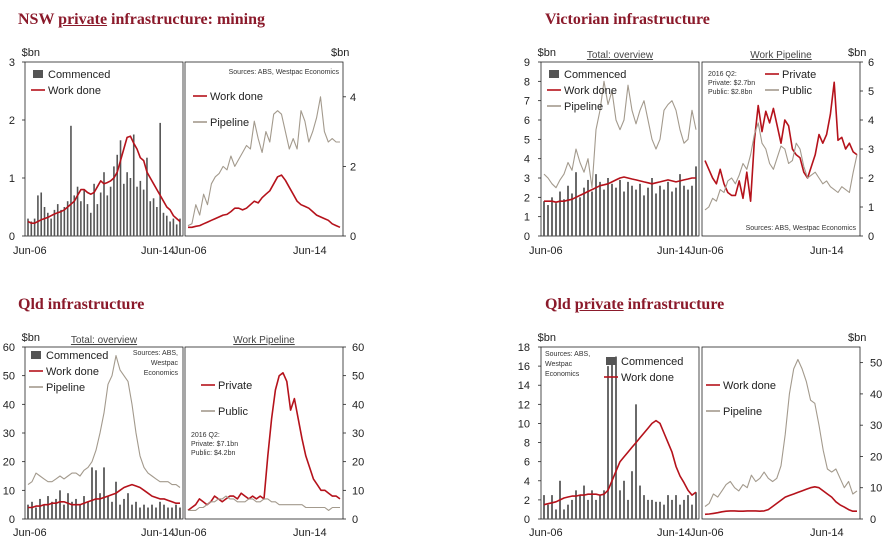 The height and width of the screenshot is (555, 895). I want to click on x-tick-label: Jun-06, so click(30, 533).